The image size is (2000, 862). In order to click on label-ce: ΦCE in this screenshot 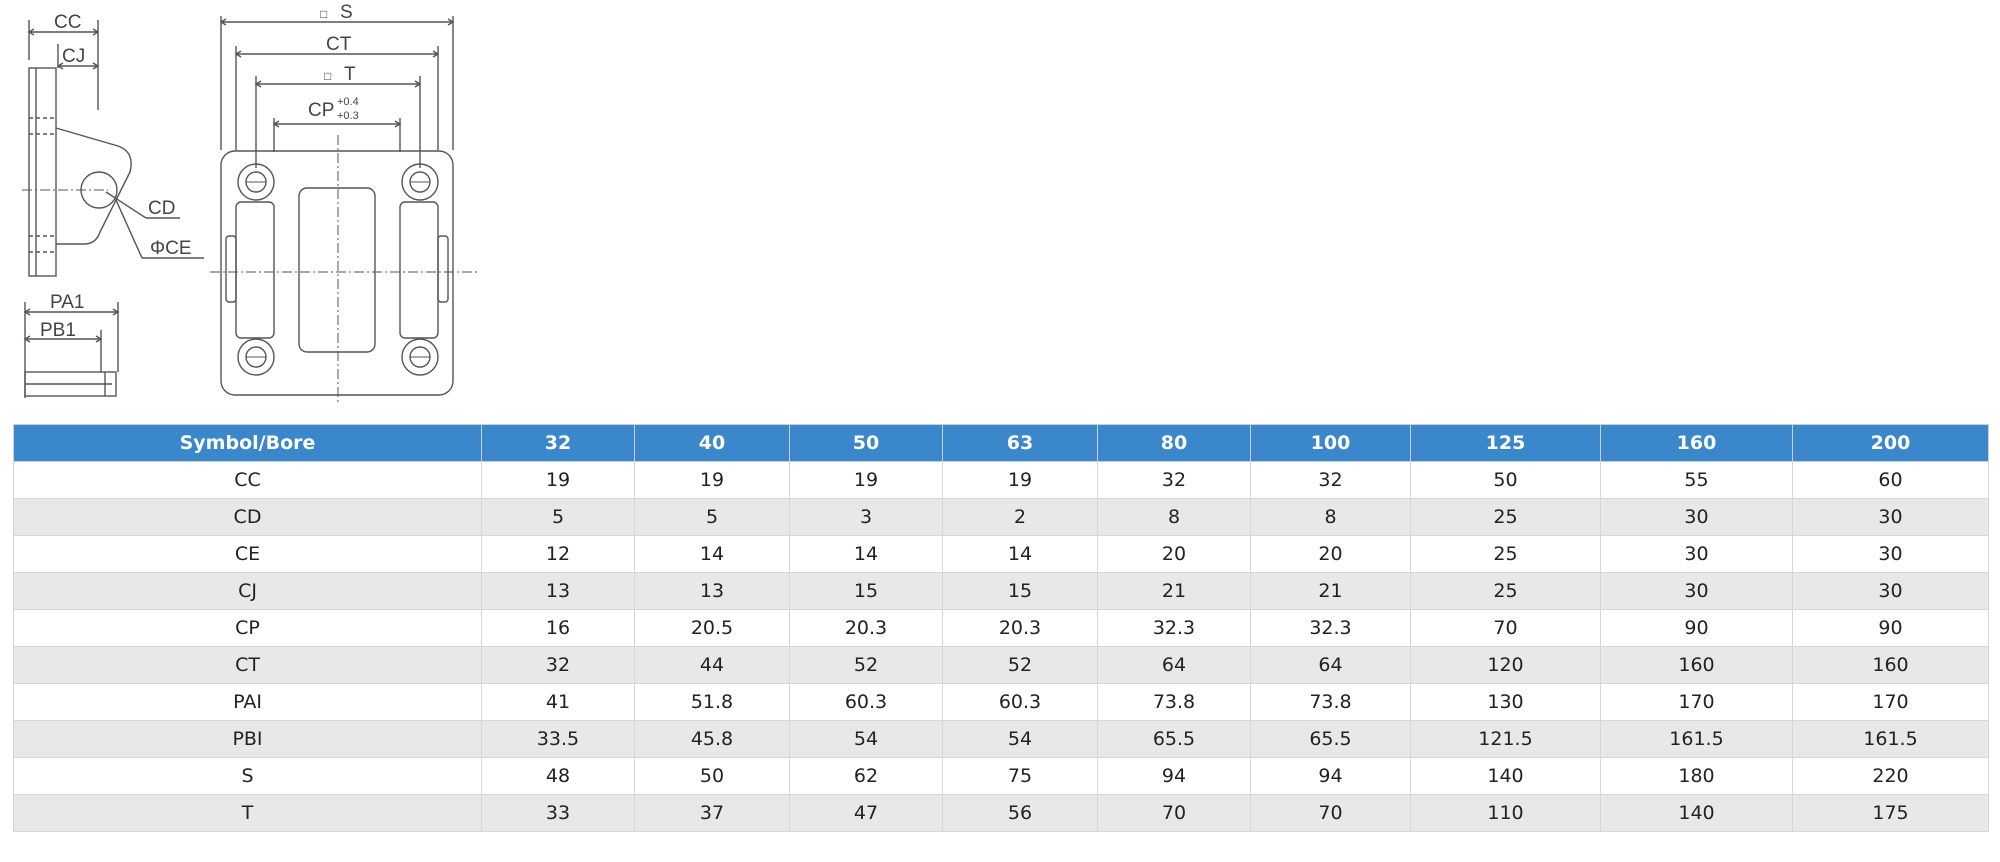, I will do `click(171, 248)`.